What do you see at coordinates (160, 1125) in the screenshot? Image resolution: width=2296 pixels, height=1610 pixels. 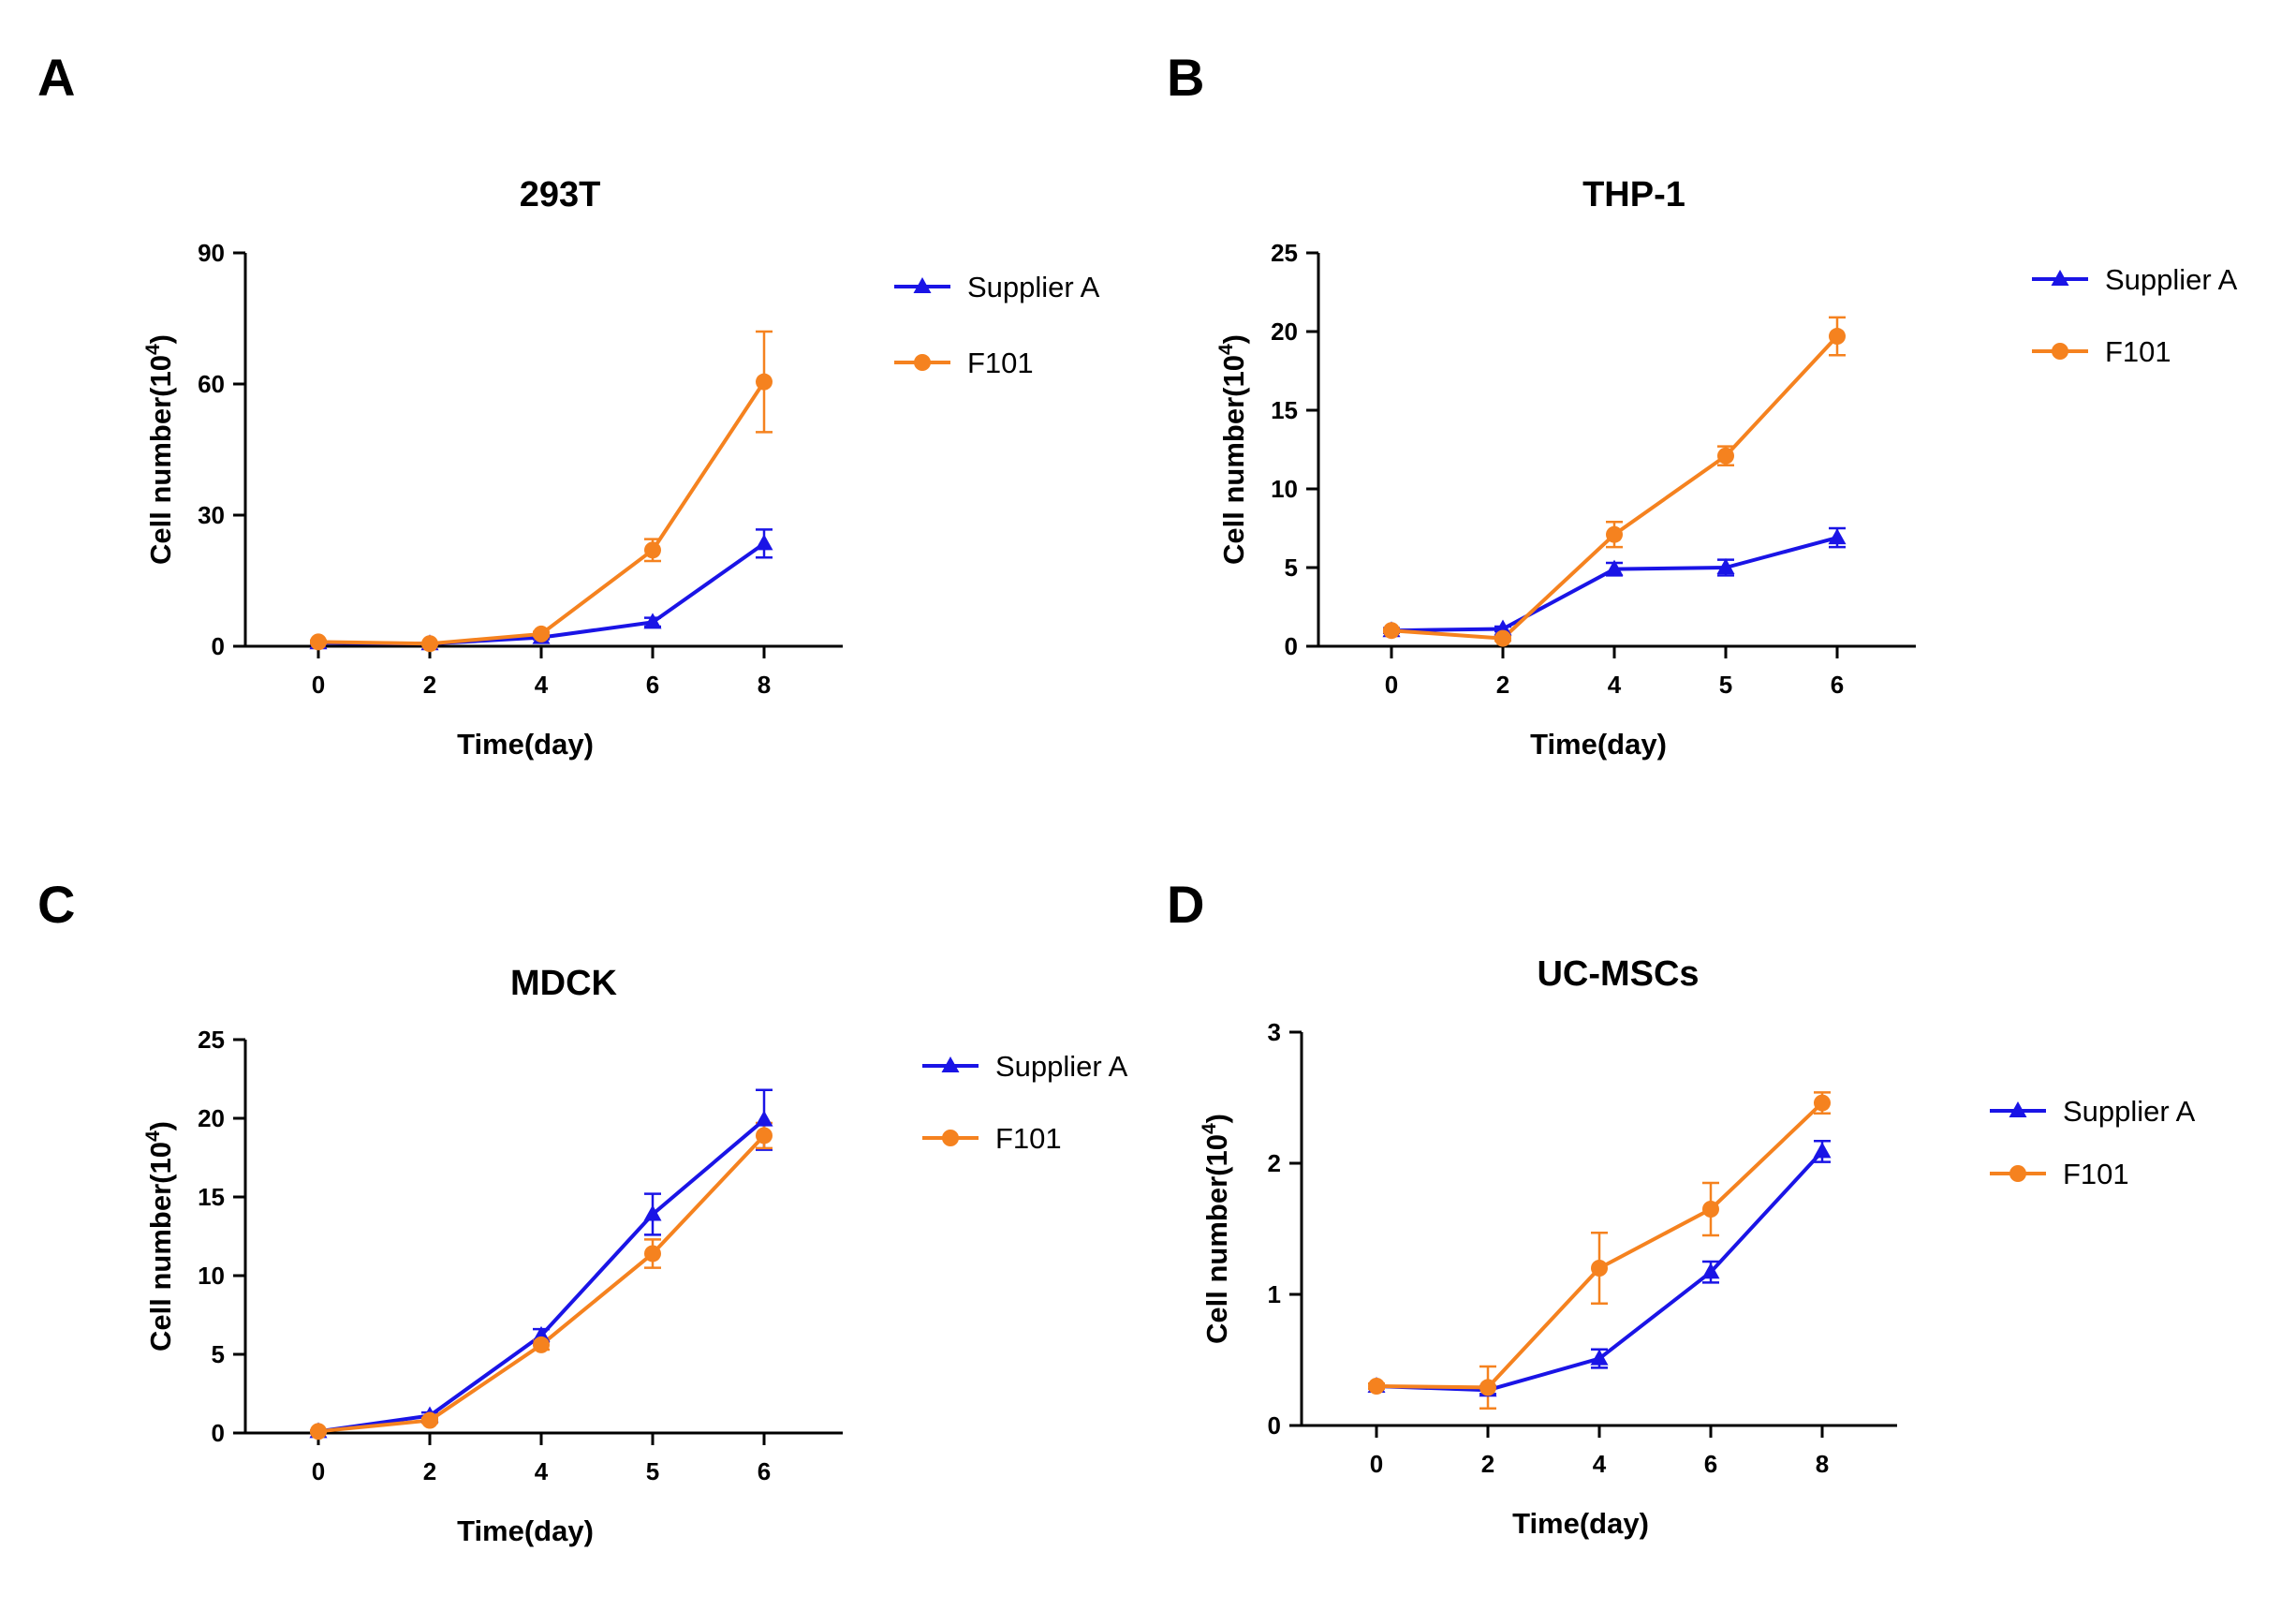 I see `y-axis-label-end-c: )` at bounding box center [160, 1125].